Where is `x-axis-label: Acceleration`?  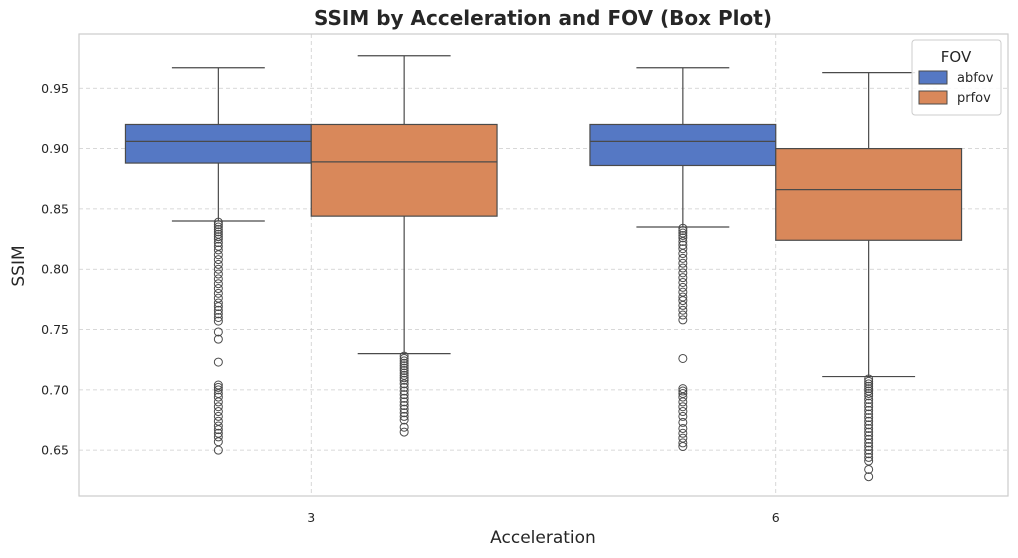 x-axis-label: Acceleration is located at coordinates (543, 538).